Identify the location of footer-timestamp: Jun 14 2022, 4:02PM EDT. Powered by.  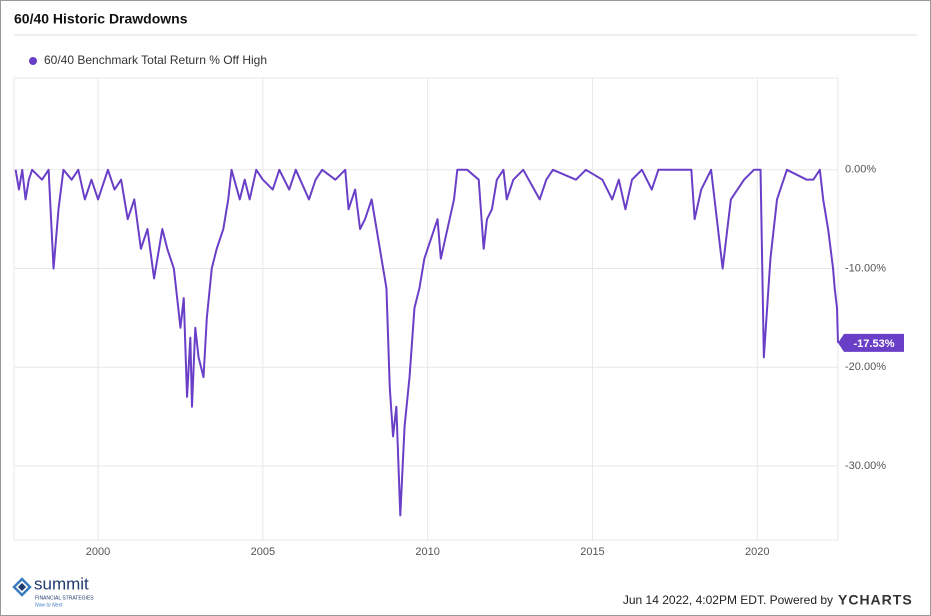
(728, 600).